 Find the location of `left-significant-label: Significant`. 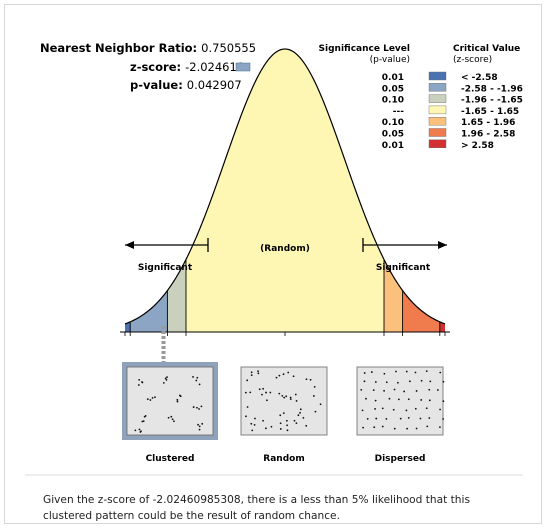

left-significant-label: Significant is located at coordinates (165, 268).